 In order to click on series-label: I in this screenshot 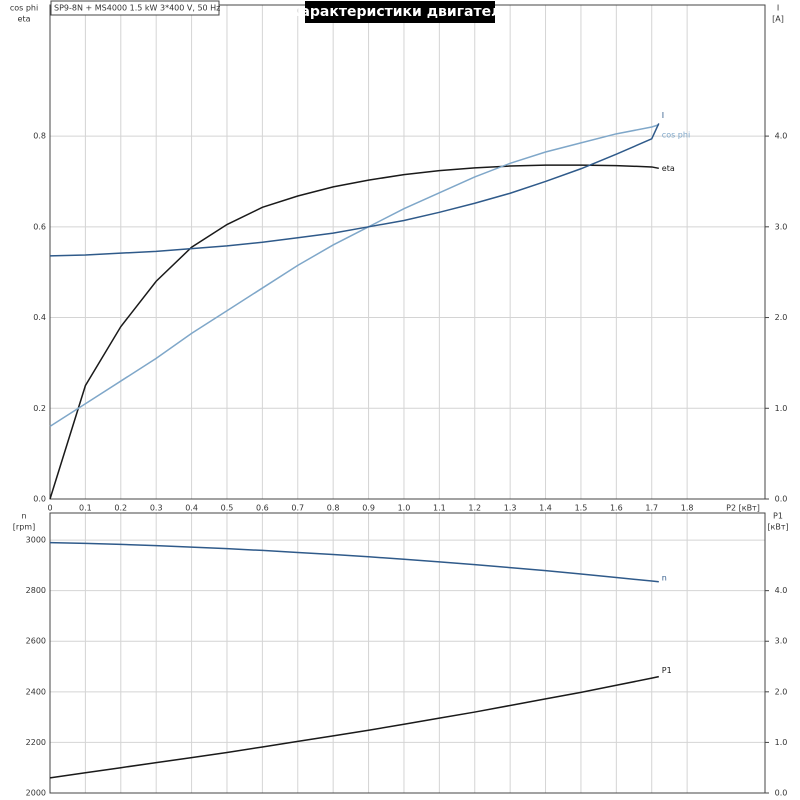, I will do `click(663, 115)`.